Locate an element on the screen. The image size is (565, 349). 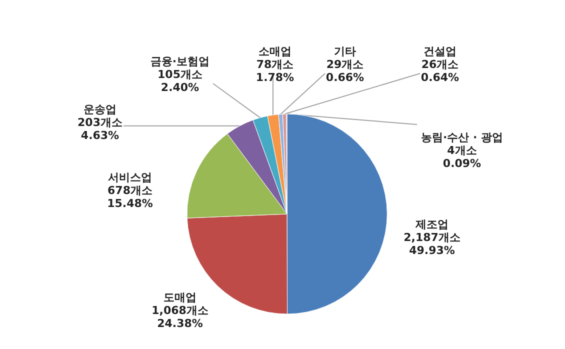
slice-label: 제조업 is located at coordinates (431, 224).